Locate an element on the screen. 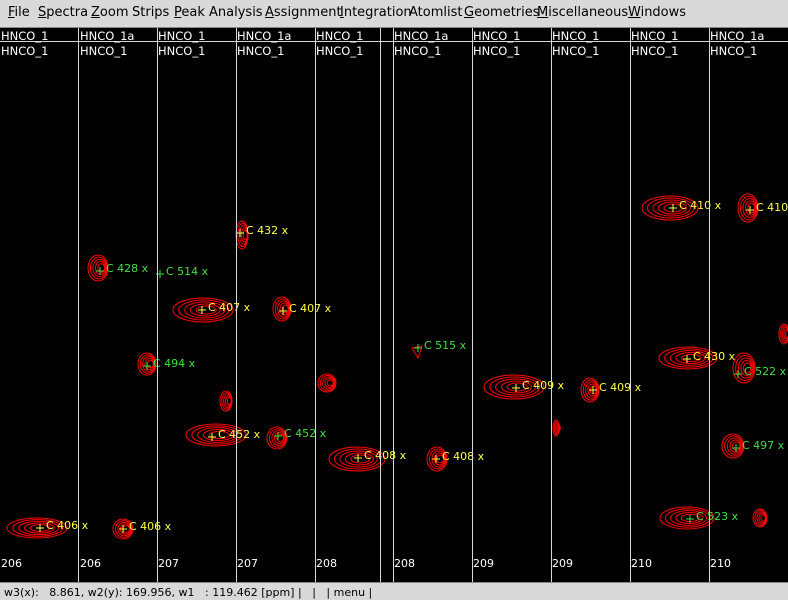  menu-label: Atomlist is located at coordinates (436, 12).